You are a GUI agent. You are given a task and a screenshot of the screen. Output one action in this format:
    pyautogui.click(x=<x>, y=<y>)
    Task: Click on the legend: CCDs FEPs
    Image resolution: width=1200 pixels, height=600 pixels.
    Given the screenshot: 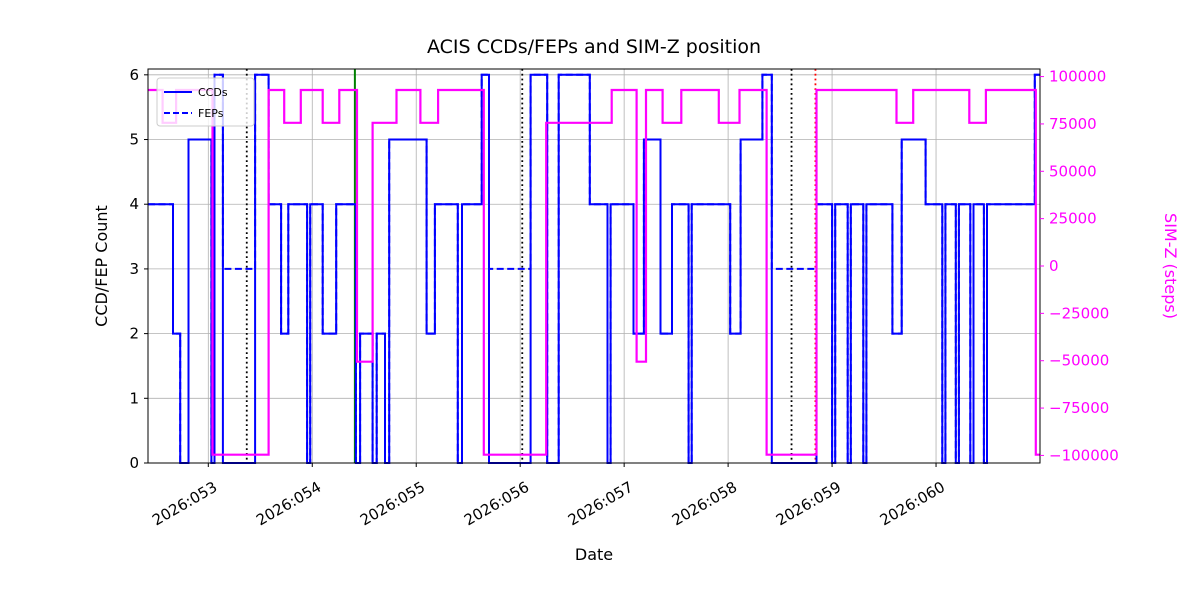 What is the action you would take?
    pyautogui.click(x=205, y=102)
    